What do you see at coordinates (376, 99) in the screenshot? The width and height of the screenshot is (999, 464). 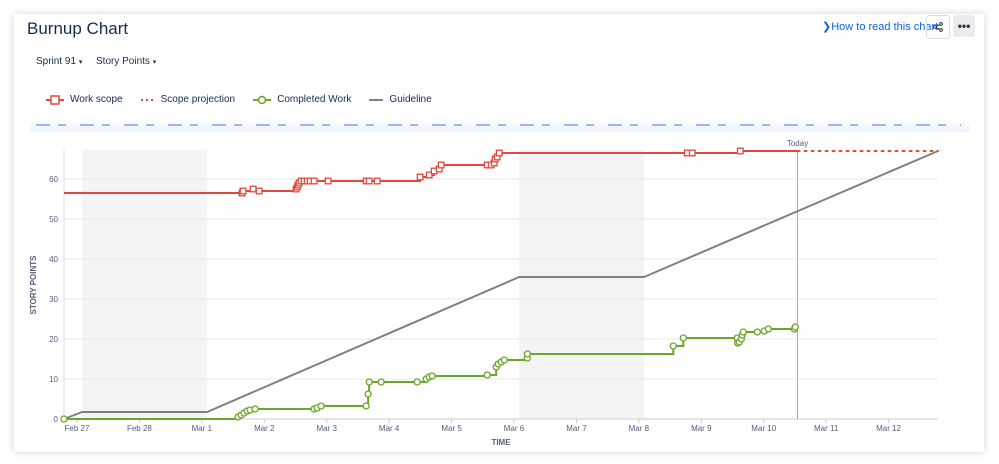 I see `line-icon` at bounding box center [376, 99].